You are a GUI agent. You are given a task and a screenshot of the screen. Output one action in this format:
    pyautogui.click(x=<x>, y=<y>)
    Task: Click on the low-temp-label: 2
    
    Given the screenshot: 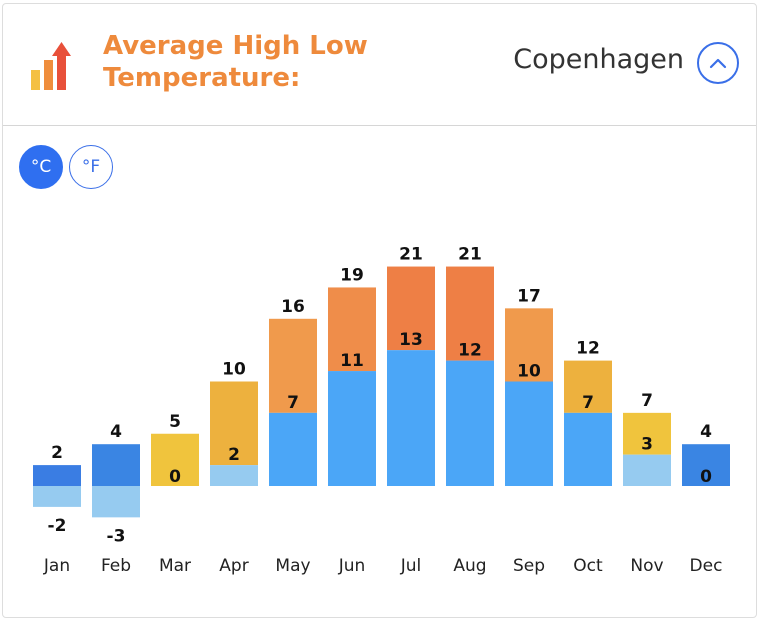 What is the action you would take?
    pyautogui.click(x=234, y=455)
    